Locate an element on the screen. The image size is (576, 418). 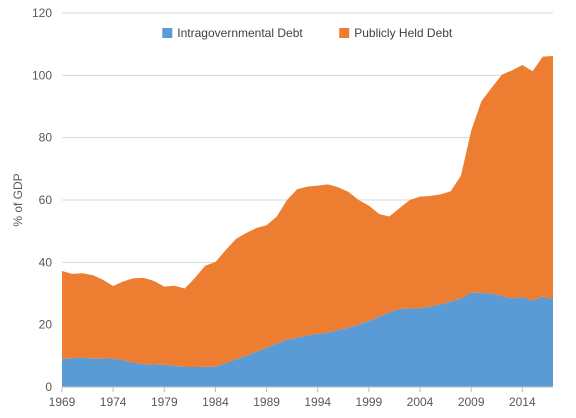
legend: Intragovernmental Debt Publicly Held Debt is located at coordinates (307, 33).